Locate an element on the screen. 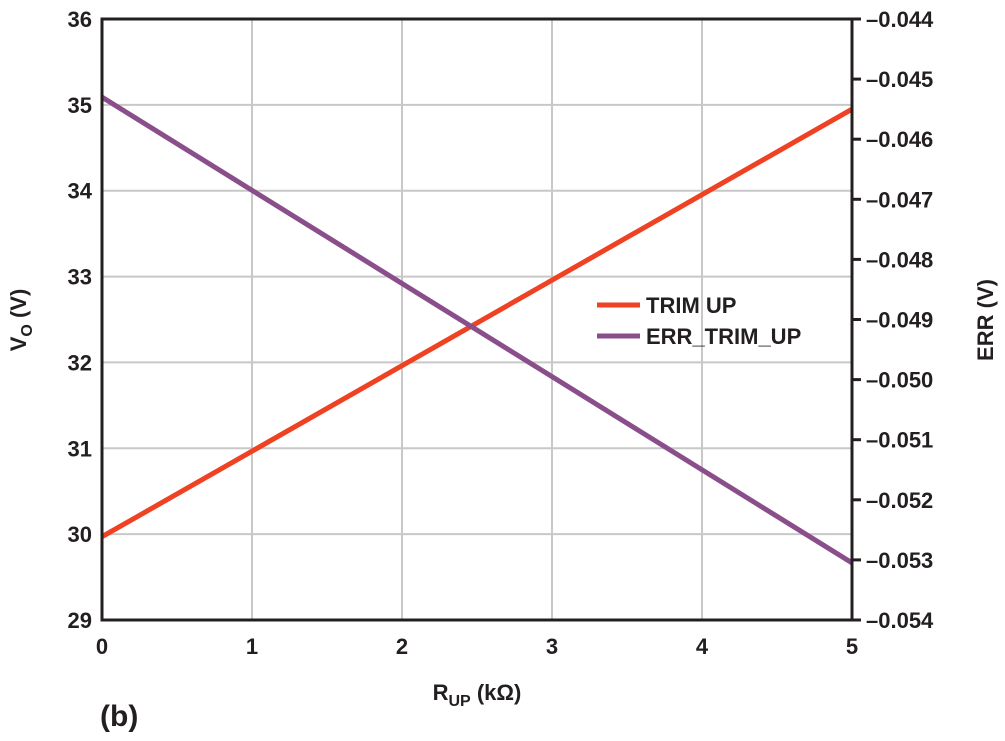 The width and height of the screenshot is (1005, 741). y-right-tick-label: –0.047 is located at coordinates (899, 199).